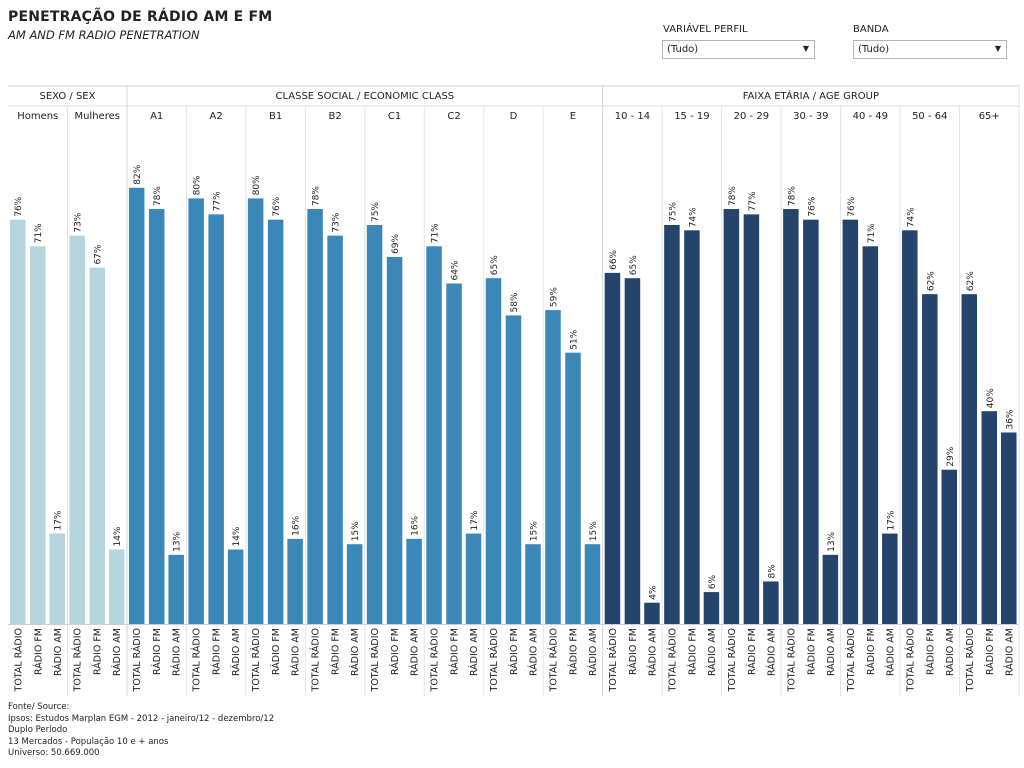 The height and width of the screenshot is (768, 1024). I want to click on filter-label-perfil: VARIÁVEL PERFIL, so click(705, 29).